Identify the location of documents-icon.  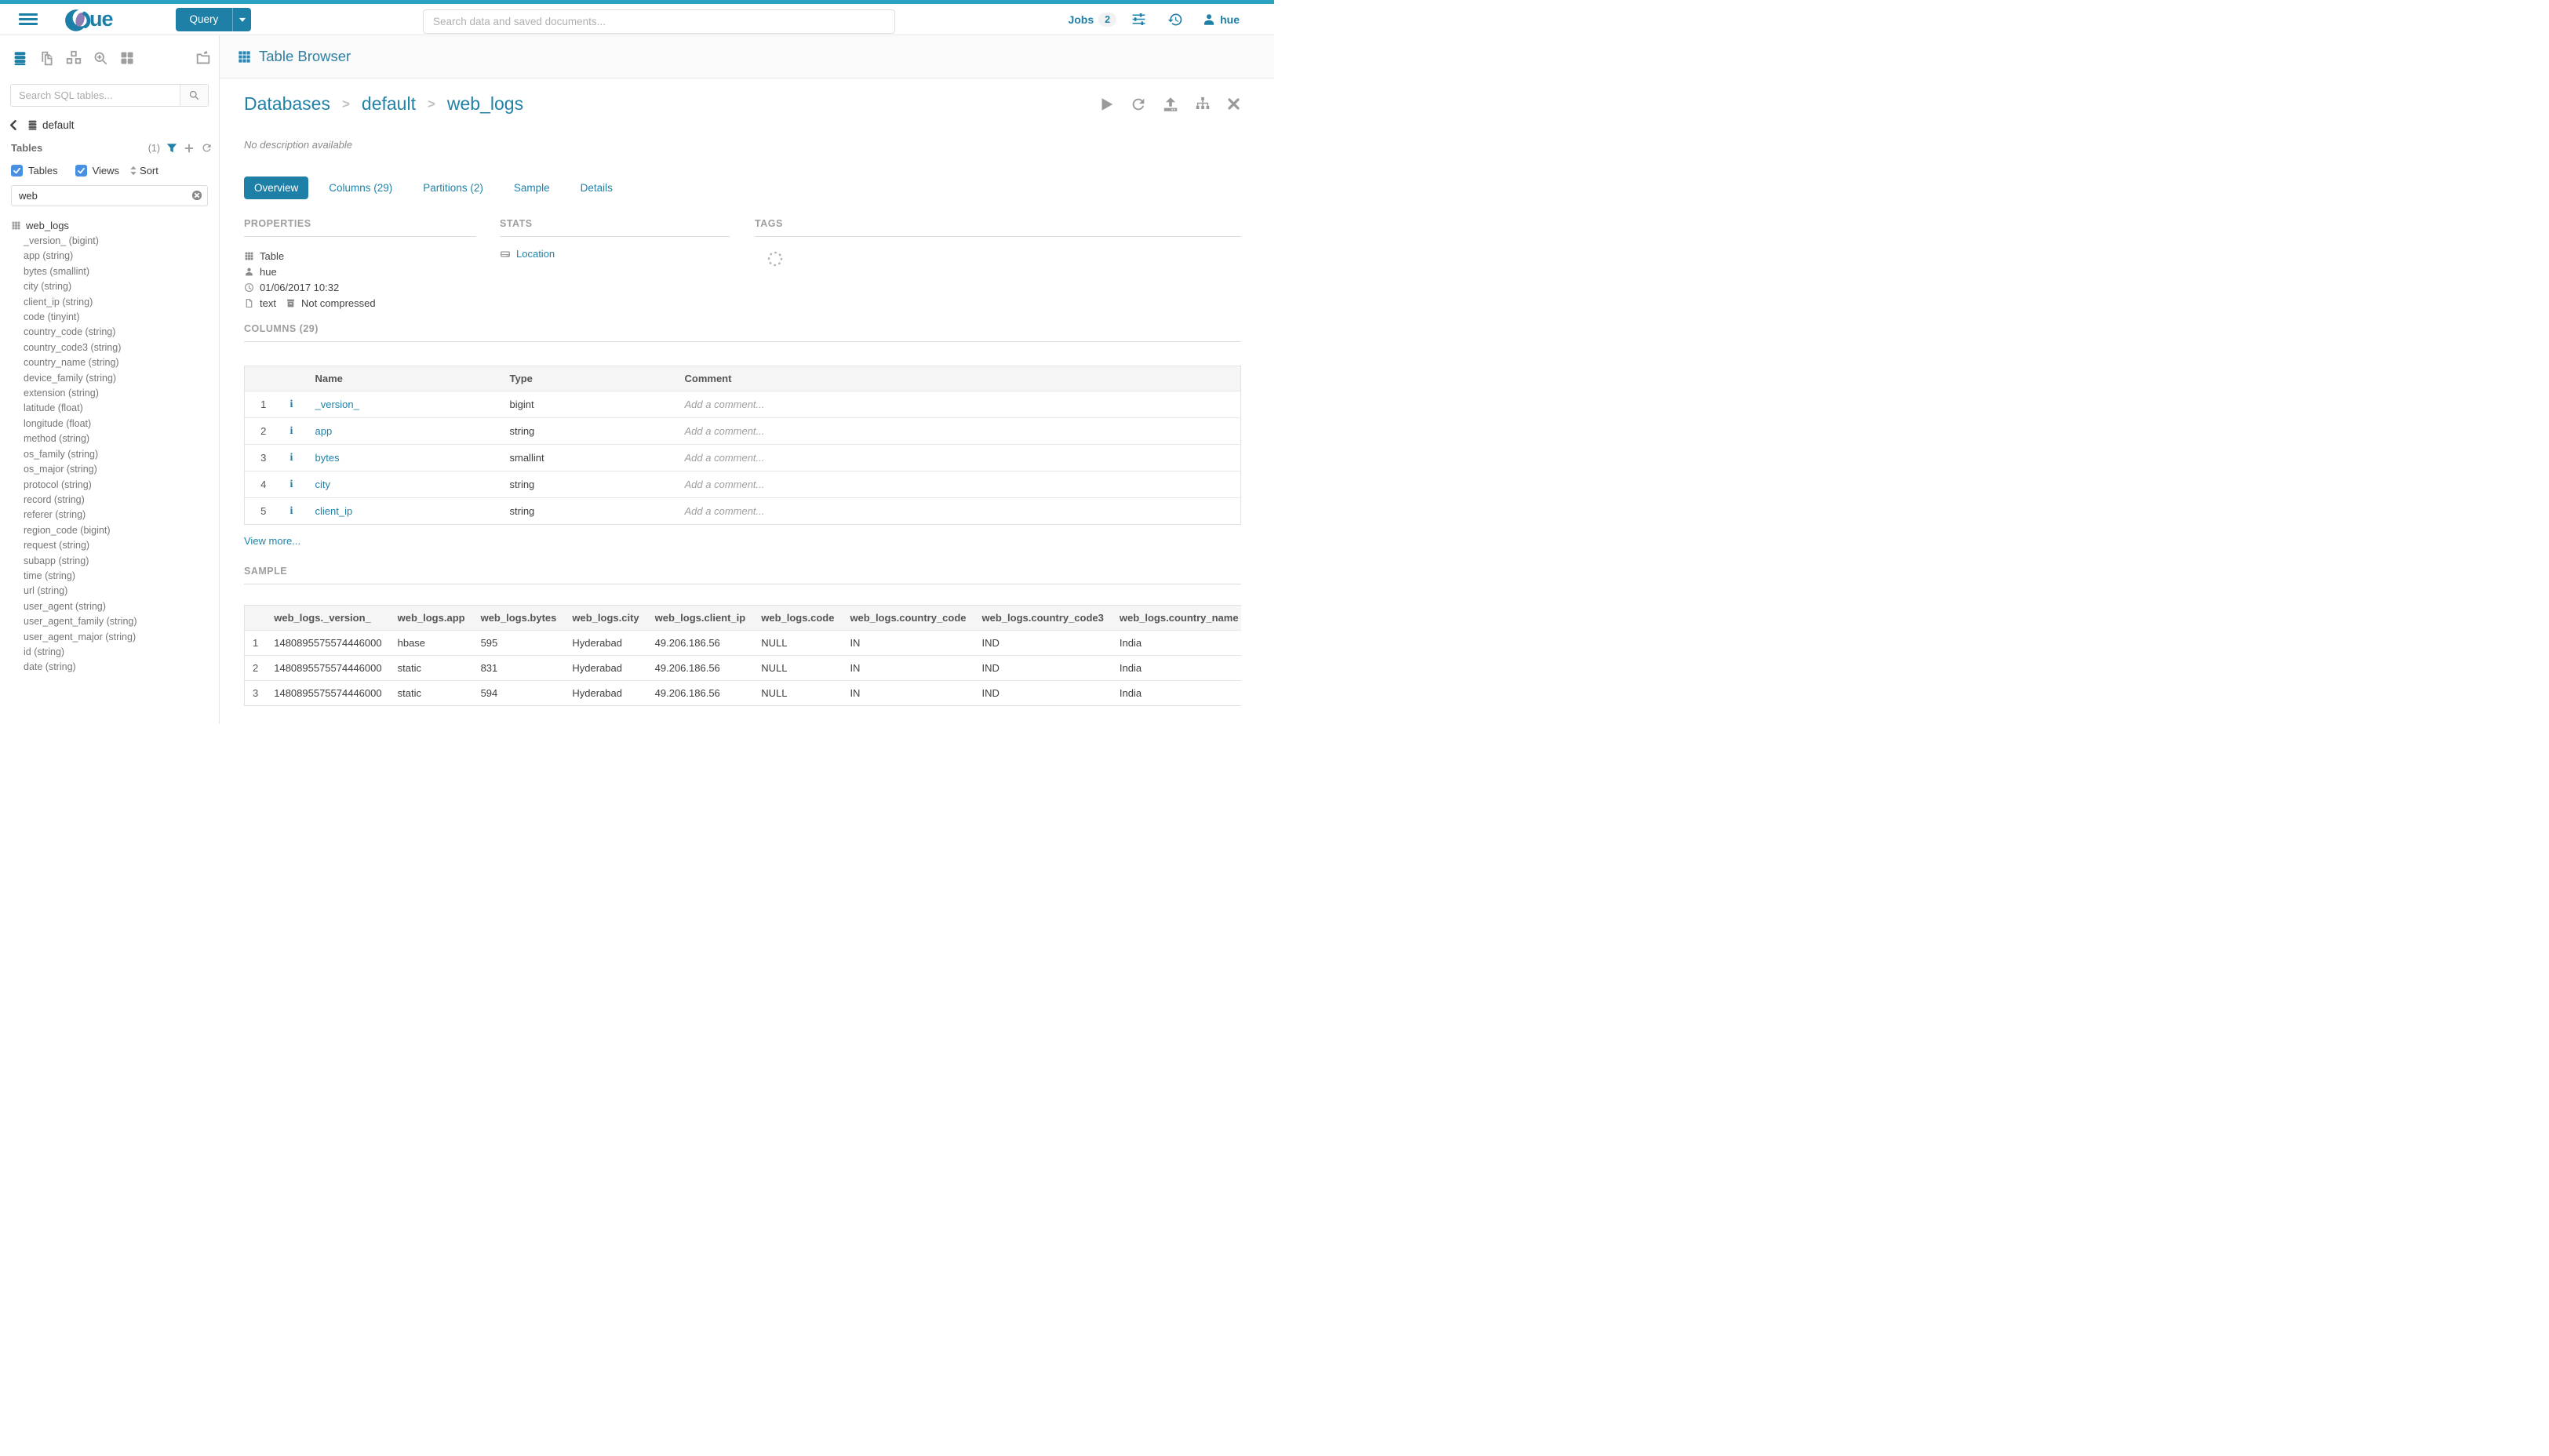
(46, 58).